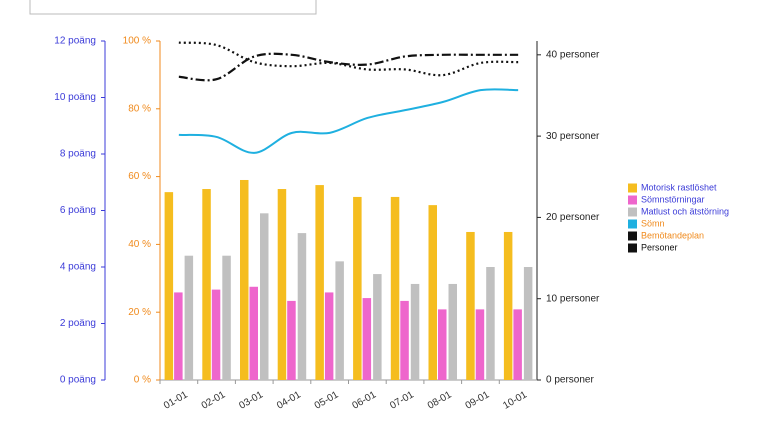 This screenshot has height=421, width=760. Describe the element at coordinates (570, 380) in the screenshot. I see `y-tick-label: 0 personer` at that location.